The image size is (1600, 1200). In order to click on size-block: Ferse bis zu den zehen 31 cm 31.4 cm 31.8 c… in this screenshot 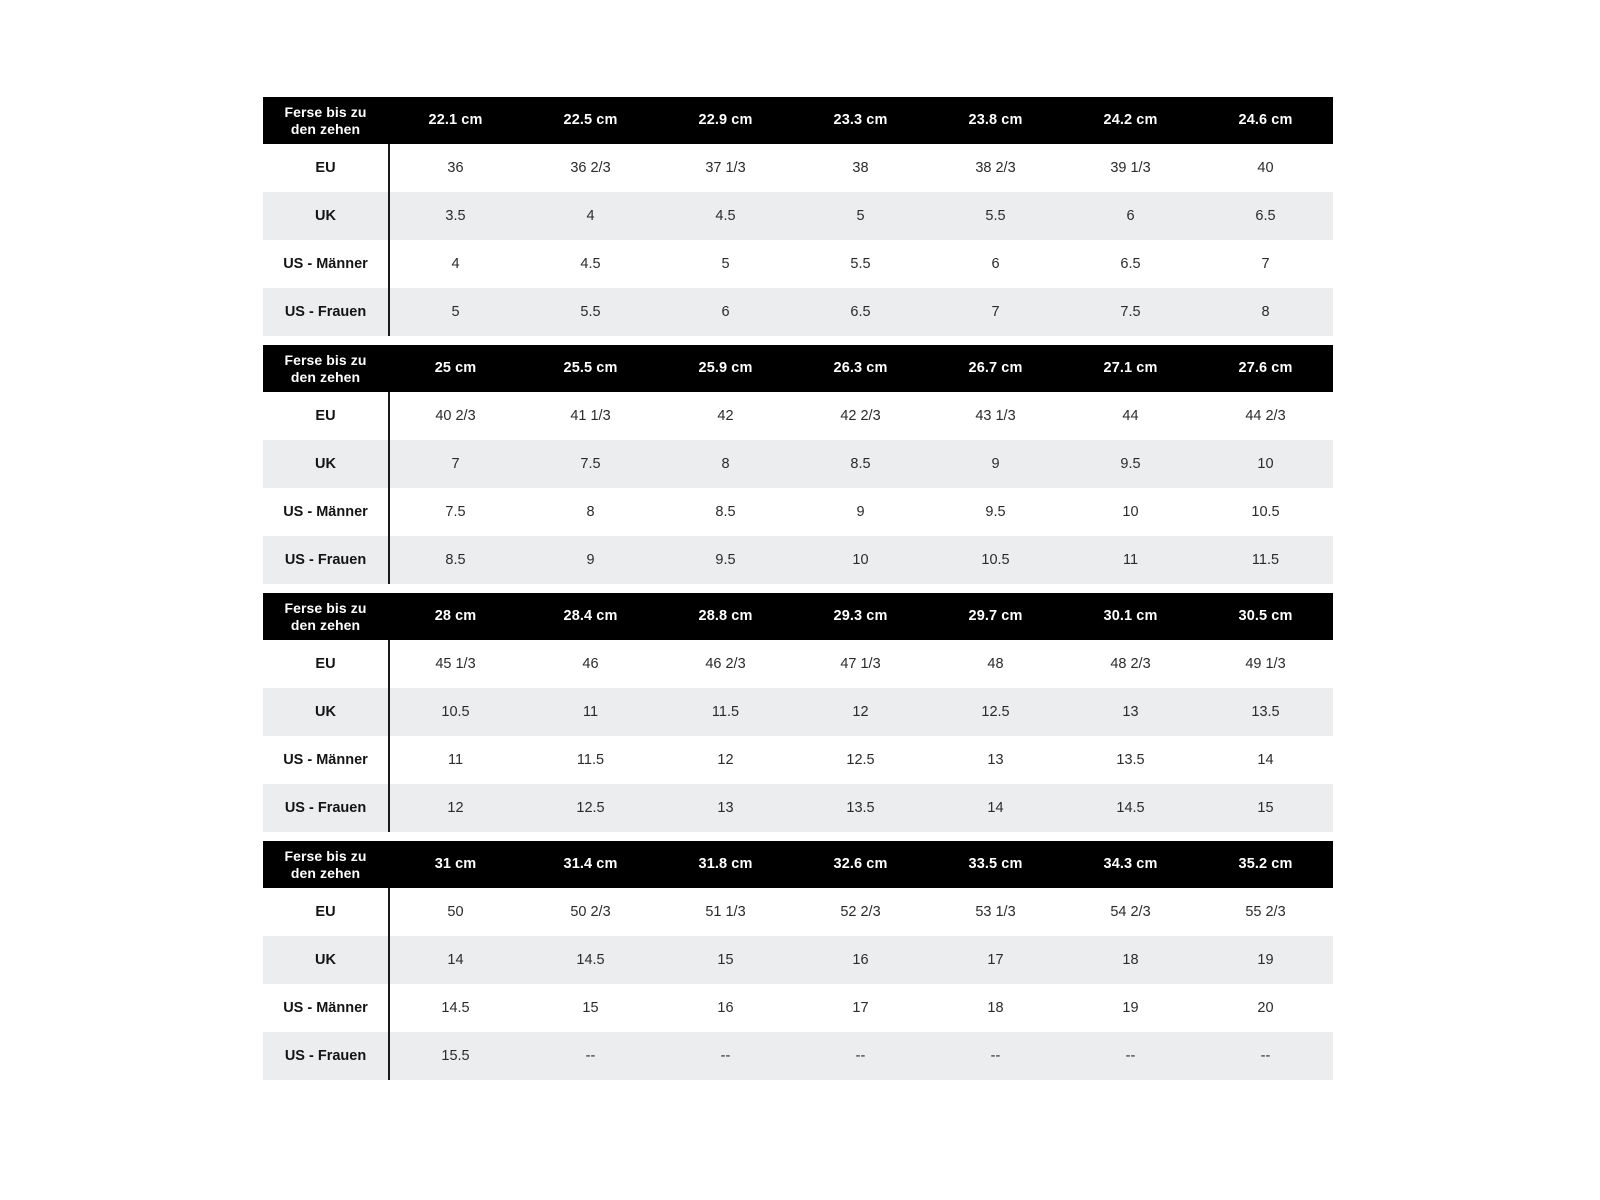, I will do `click(798, 960)`.